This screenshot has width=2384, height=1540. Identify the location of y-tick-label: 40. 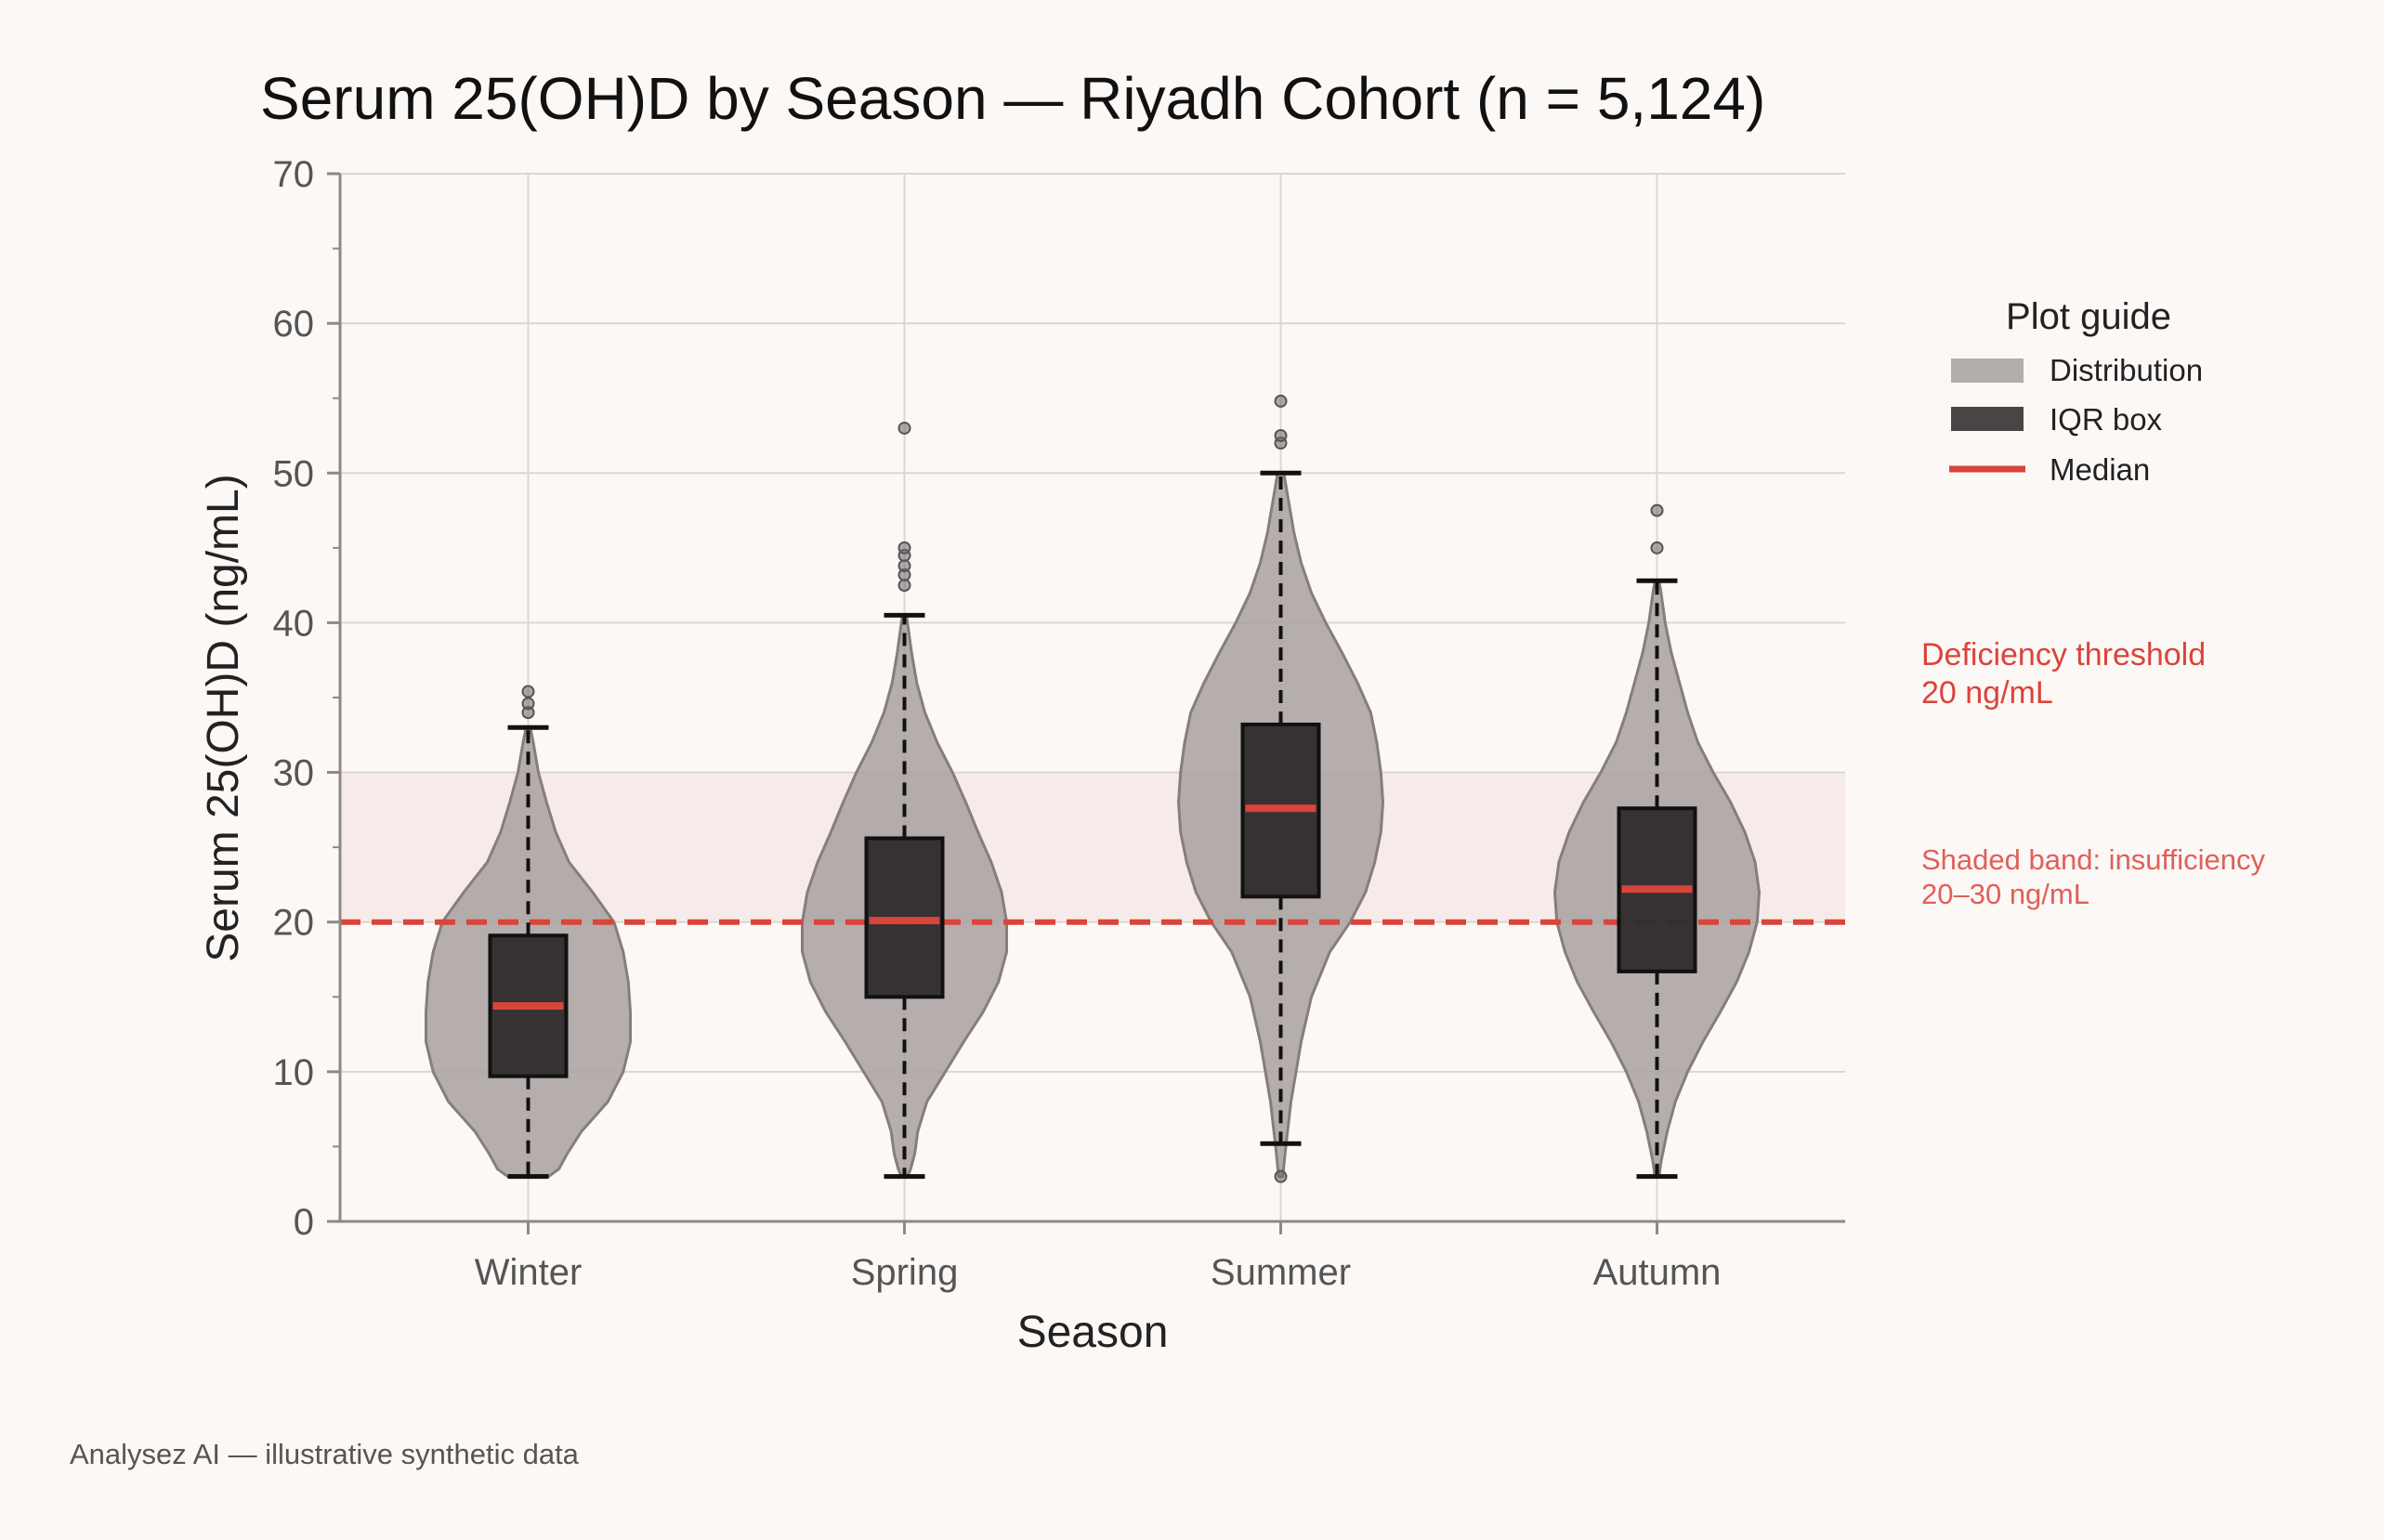
(294, 623).